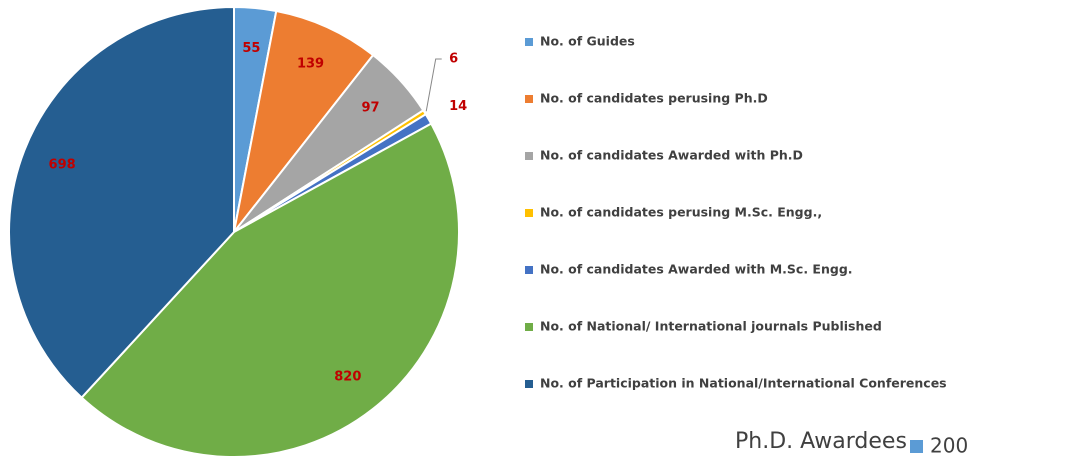  Describe the element at coordinates (347, 377) in the screenshot. I see `data-label: 820` at that location.